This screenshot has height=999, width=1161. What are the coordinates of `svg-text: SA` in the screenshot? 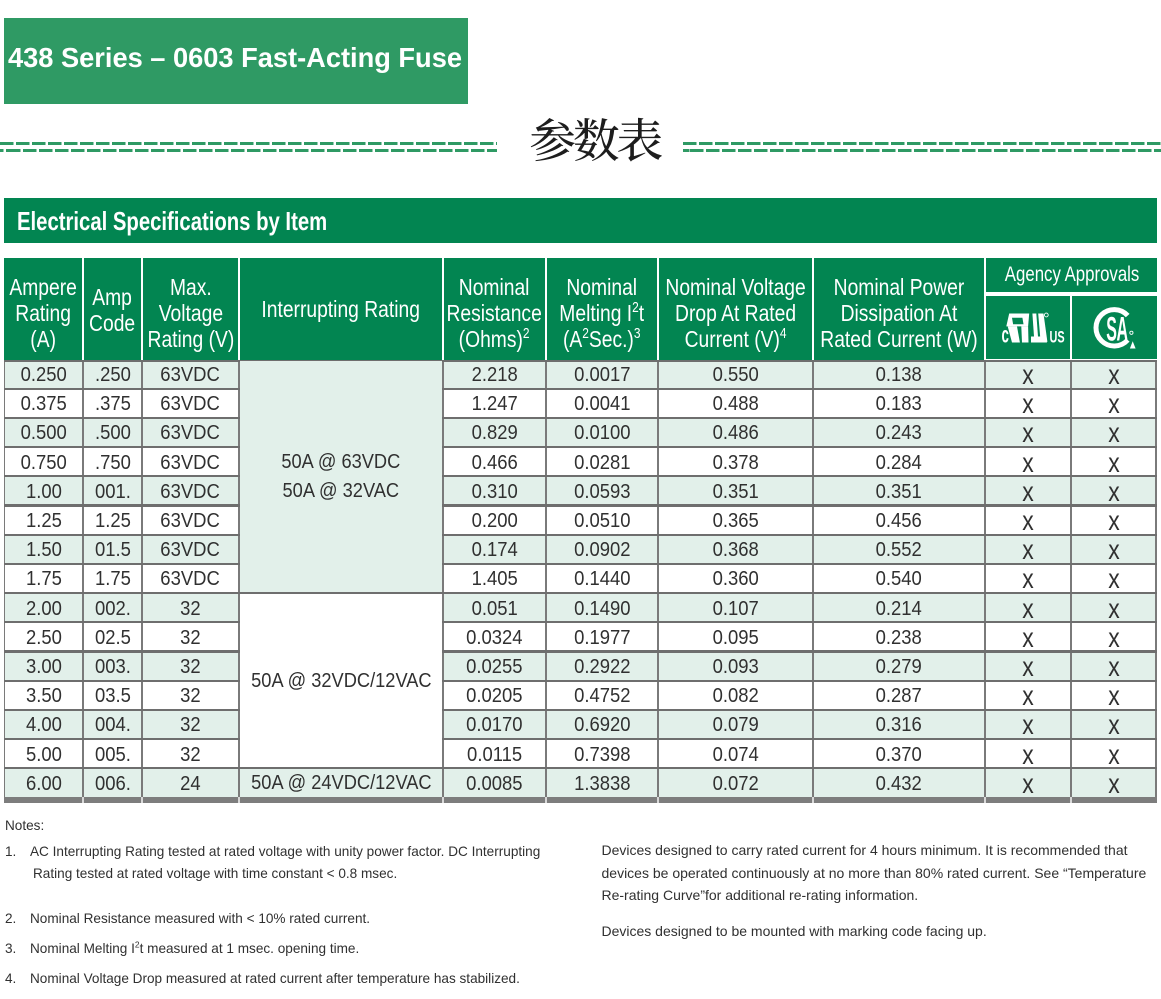 It's located at (1117, 329).